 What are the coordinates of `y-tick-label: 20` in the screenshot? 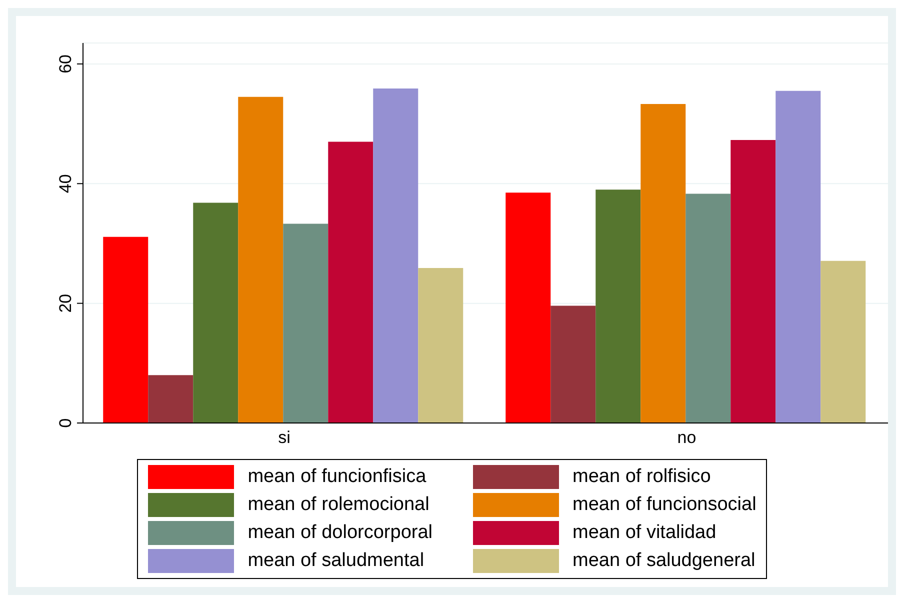 It's located at (65, 303).